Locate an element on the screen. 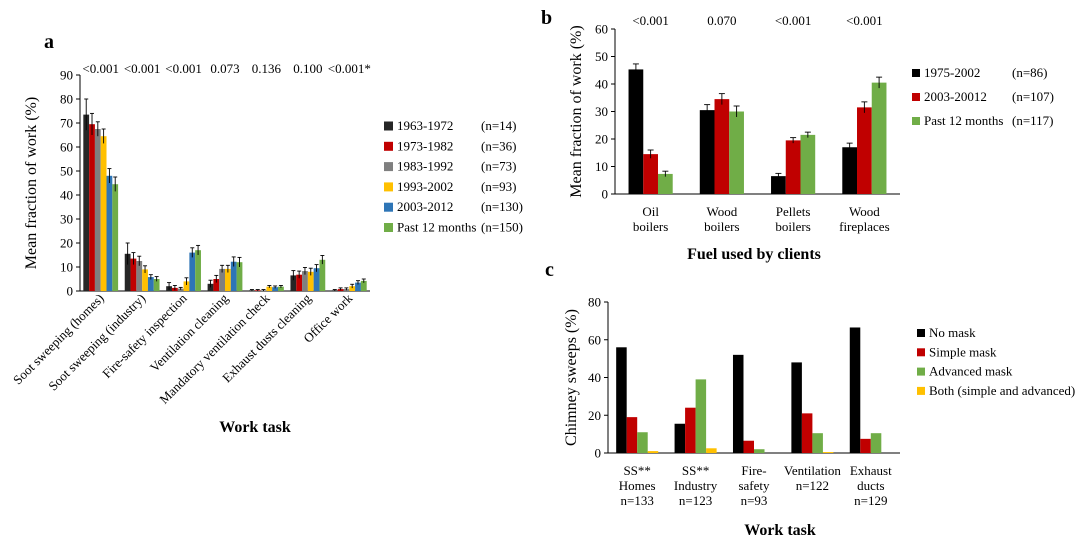 The image size is (1083, 539). panel-c-category-label: n=129 is located at coordinates (870, 500).